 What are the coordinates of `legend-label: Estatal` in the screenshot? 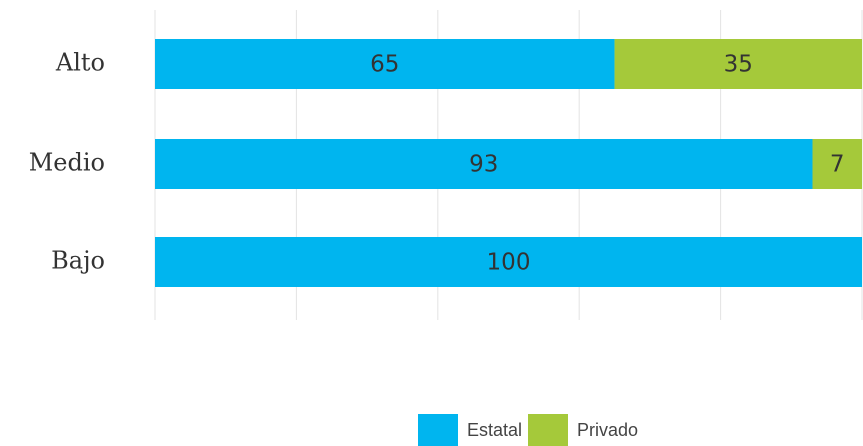 It's located at (494, 430).